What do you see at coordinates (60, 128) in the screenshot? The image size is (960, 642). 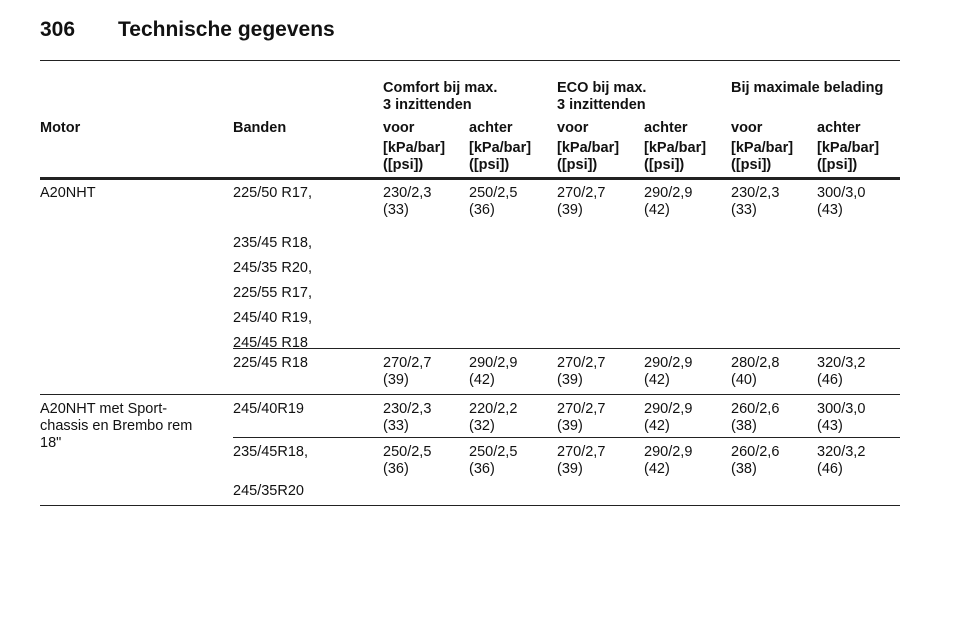 I see `column-header: Motor` at bounding box center [60, 128].